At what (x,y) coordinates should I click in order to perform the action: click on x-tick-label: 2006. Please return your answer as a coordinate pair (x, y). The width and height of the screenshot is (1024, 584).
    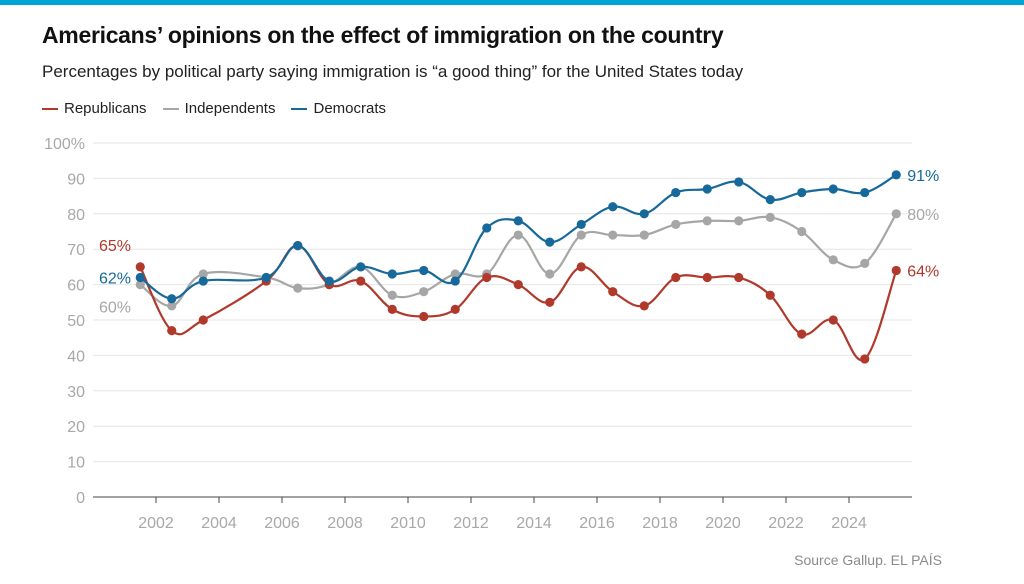
    Looking at the image, I should click on (282, 523).